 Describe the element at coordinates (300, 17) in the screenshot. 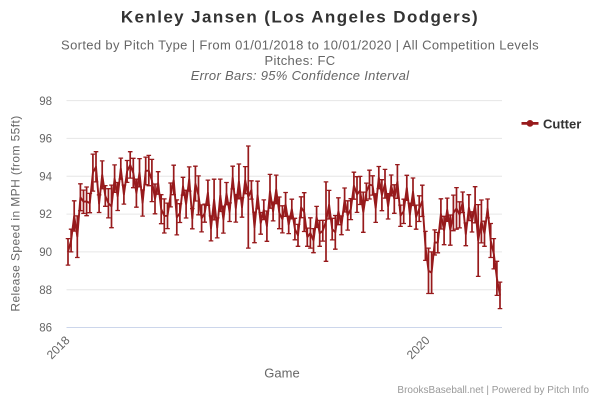

I see `svg-text:Kenley Jansen (Los Angeles Dod: Kenley Jansen (Los Angeles Dodgers)` at that location.